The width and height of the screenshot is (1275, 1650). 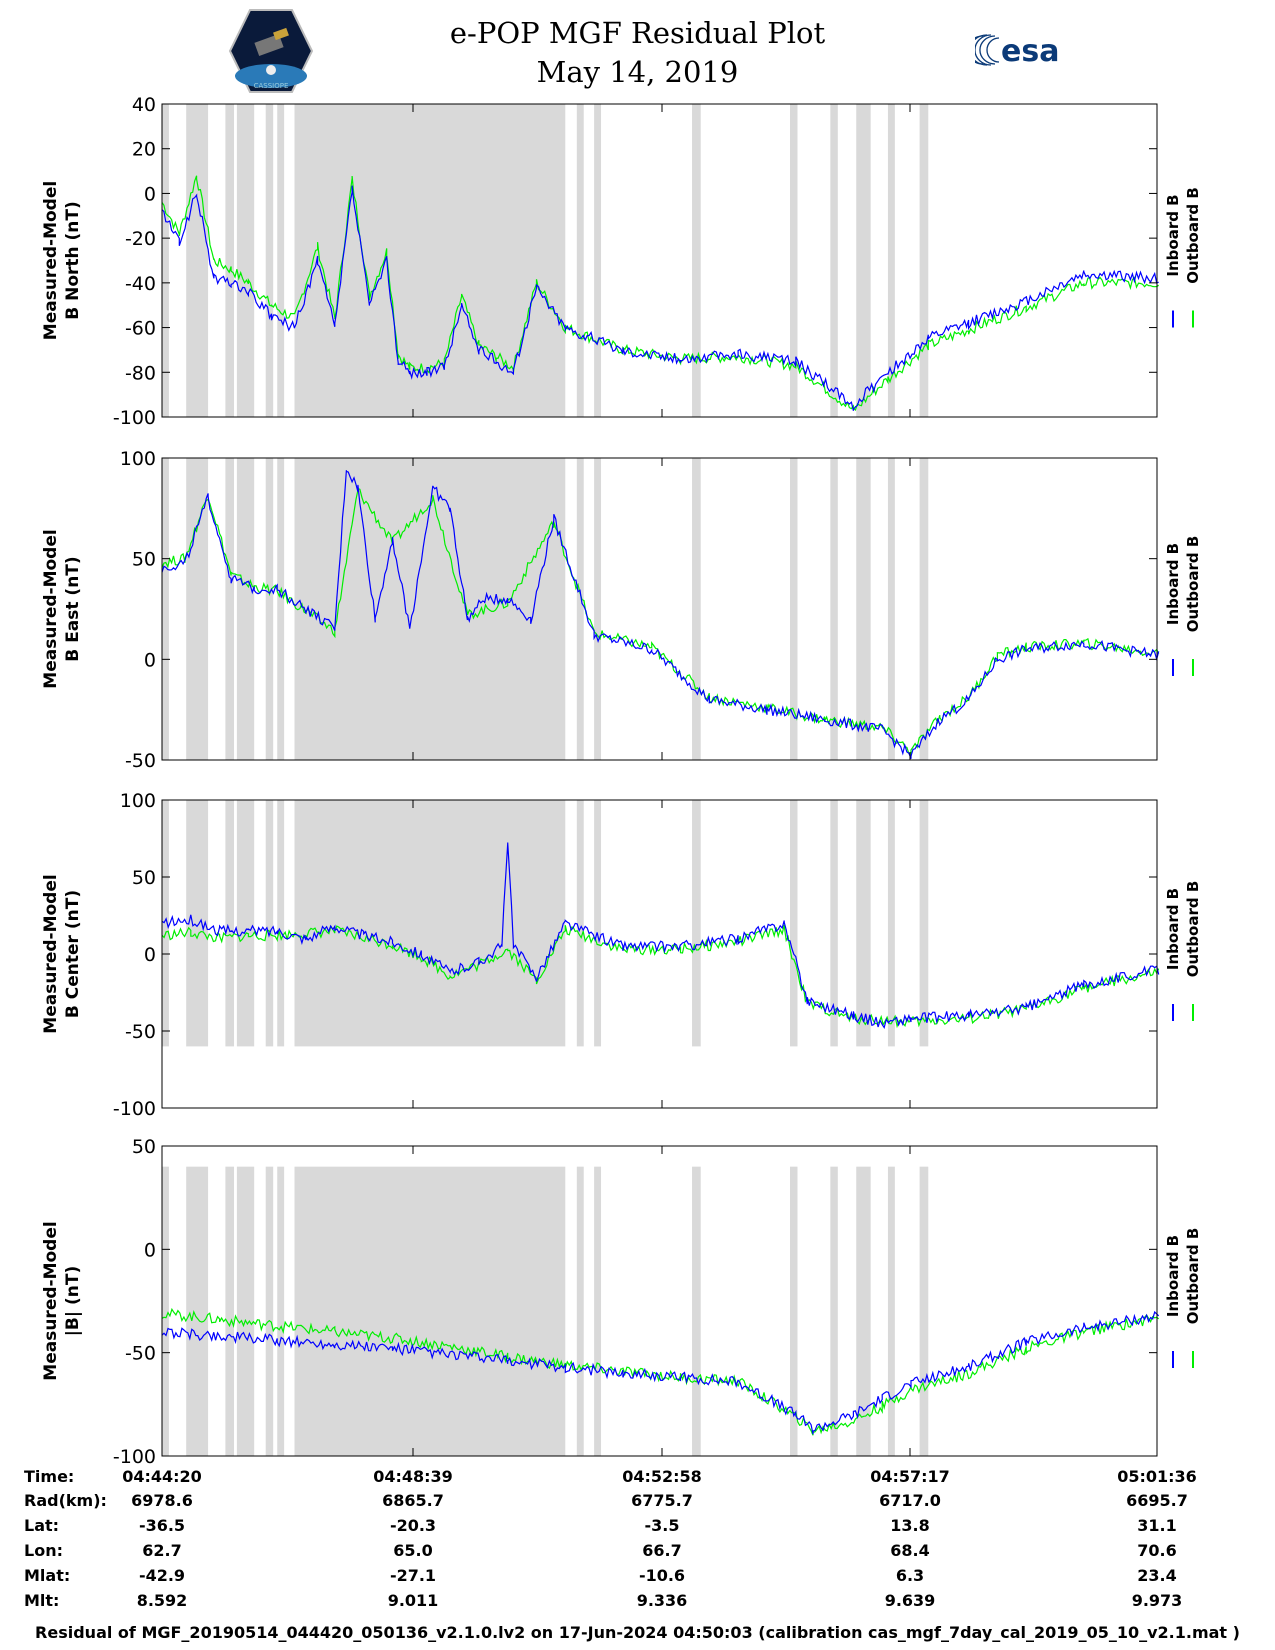 I want to click on info-cell: 04:57:17, so click(x=910, y=1476).